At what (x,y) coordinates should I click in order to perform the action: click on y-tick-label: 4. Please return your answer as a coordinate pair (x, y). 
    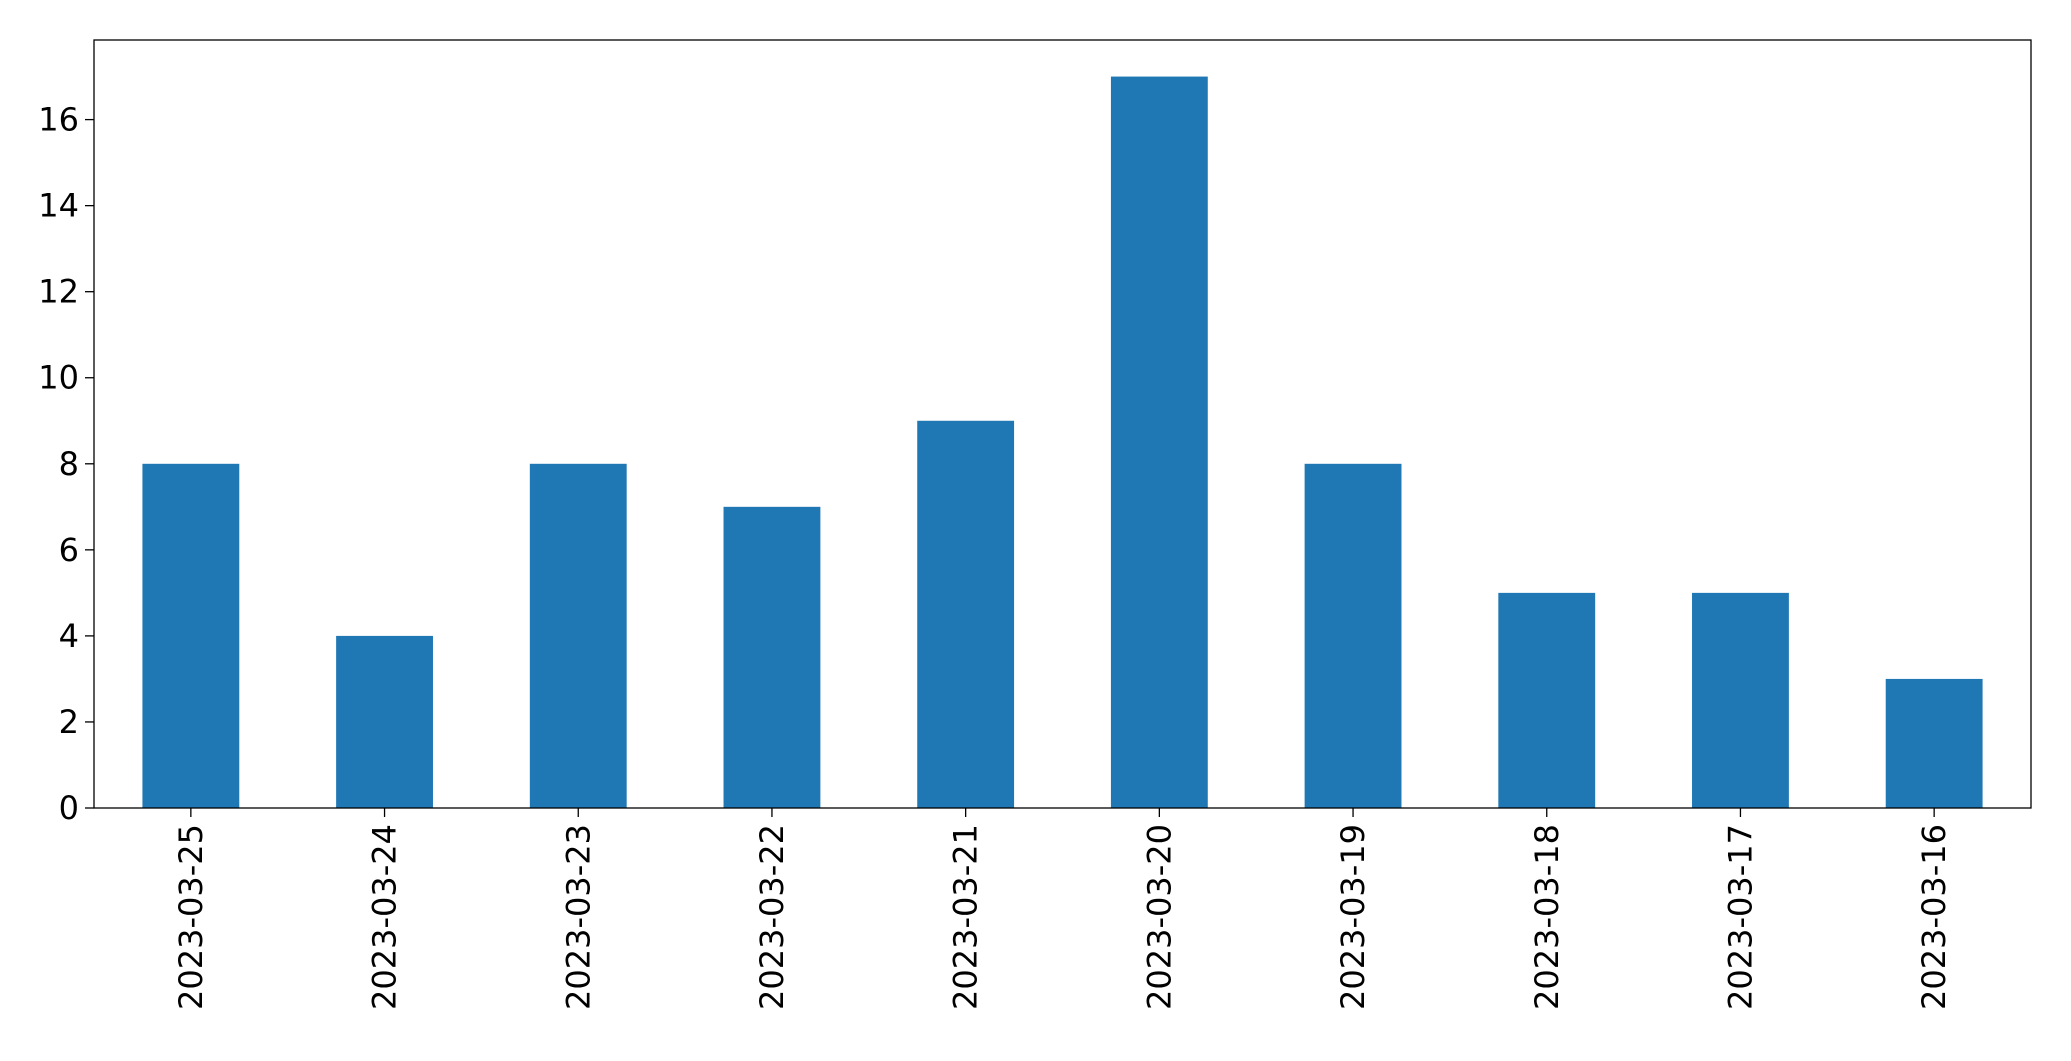
    Looking at the image, I should click on (69, 636).